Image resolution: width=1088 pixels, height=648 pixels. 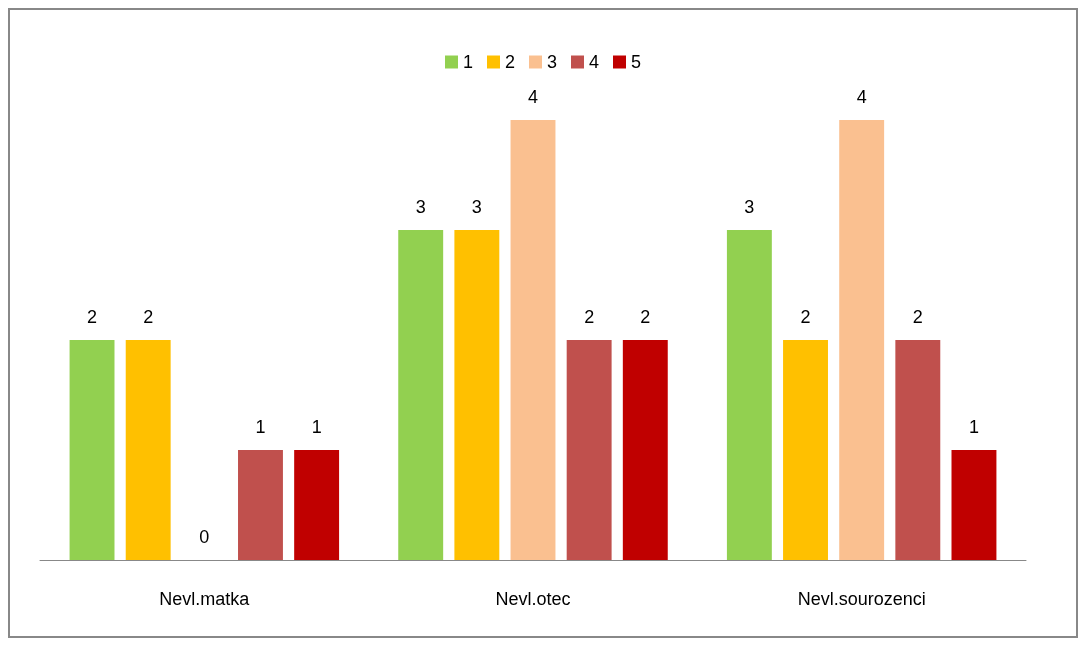 I want to click on x-tick-label: Nevl.matka, so click(x=205, y=599).